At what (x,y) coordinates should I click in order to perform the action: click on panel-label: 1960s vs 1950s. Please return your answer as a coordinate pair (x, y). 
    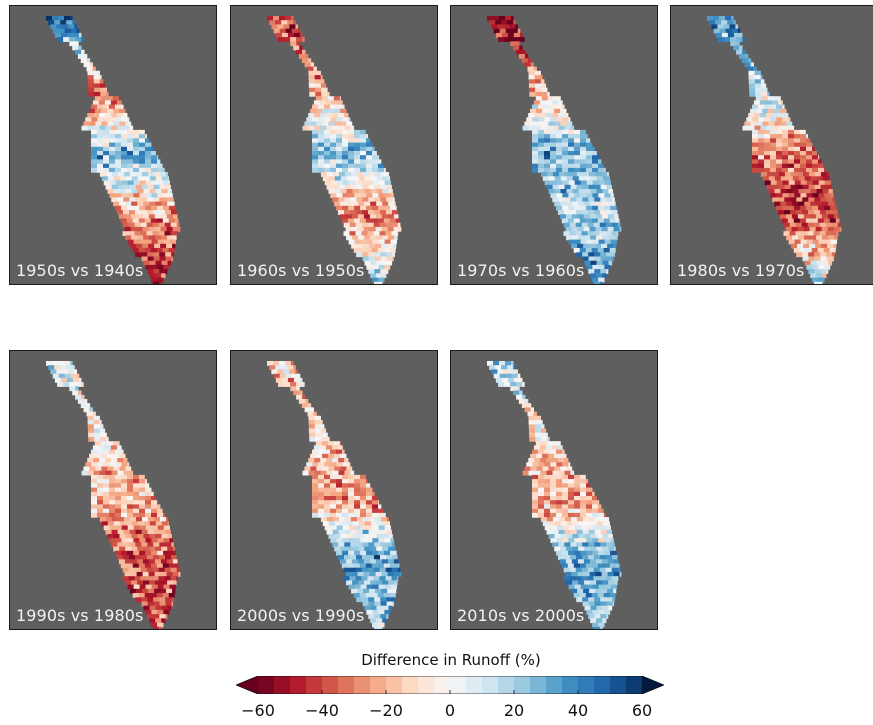
    Looking at the image, I should click on (301, 270).